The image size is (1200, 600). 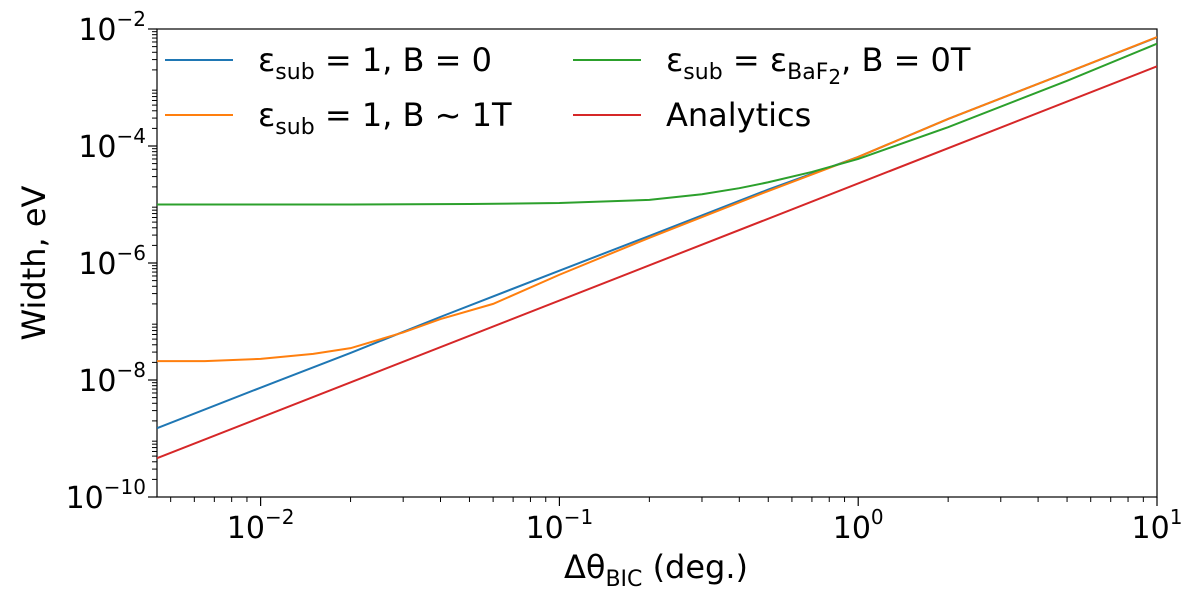 I want to click on legend-label-1: εsub = 1, B = 0, so click(x=375, y=63).